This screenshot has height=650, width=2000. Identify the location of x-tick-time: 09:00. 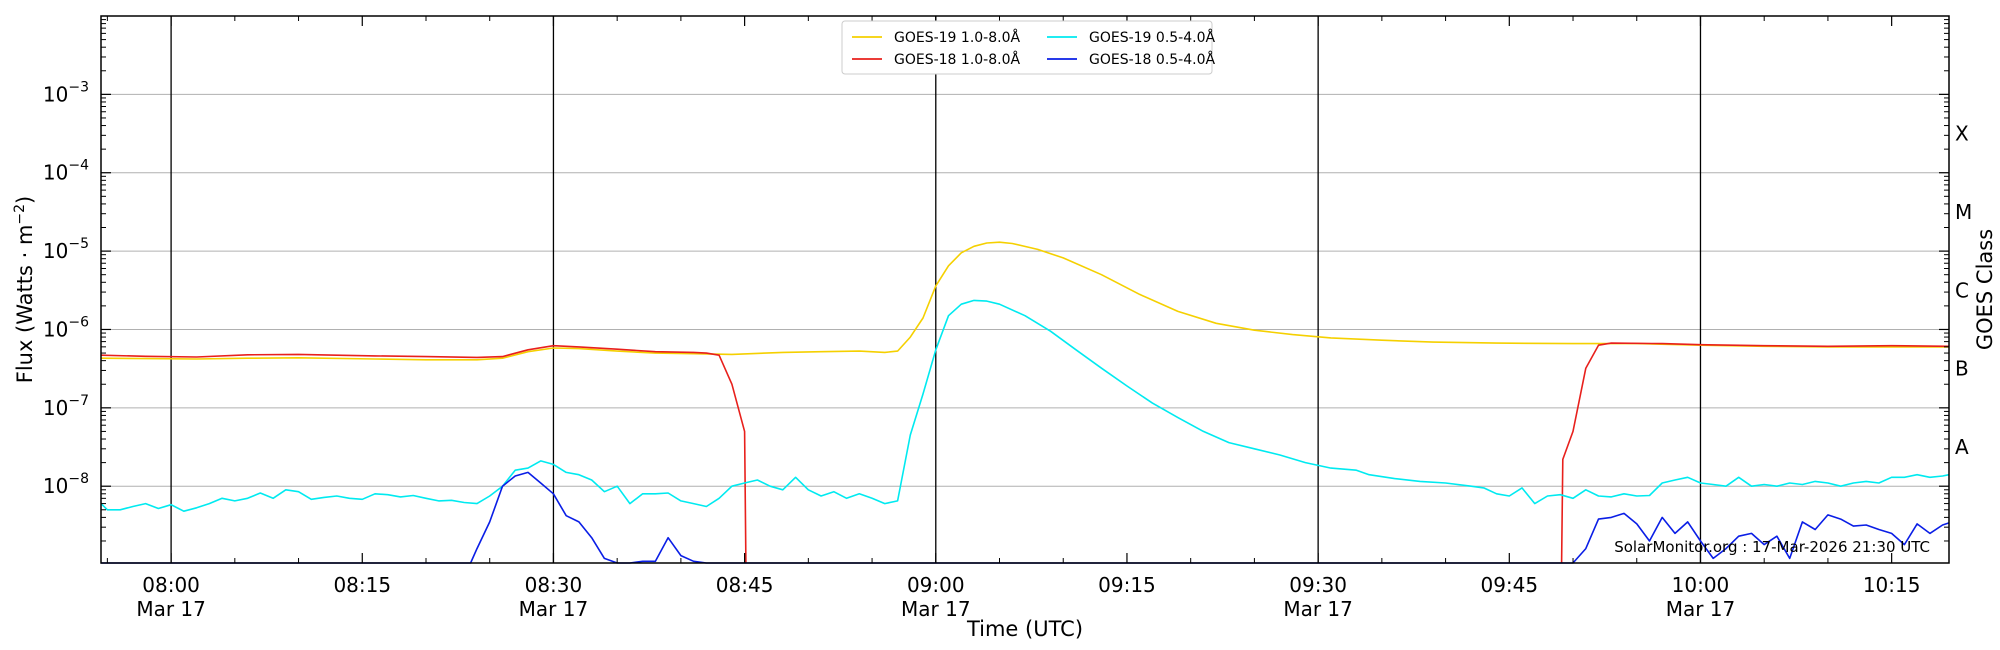
(936, 585).